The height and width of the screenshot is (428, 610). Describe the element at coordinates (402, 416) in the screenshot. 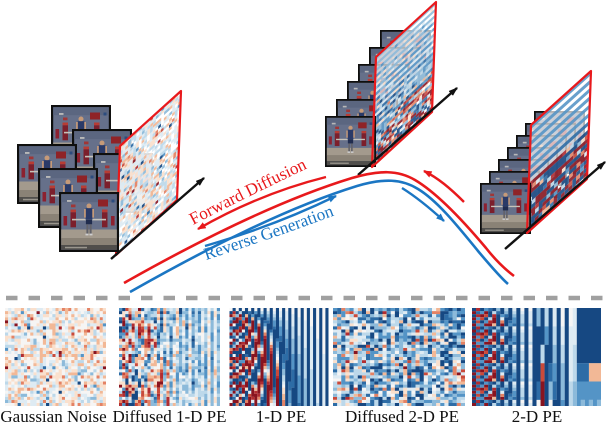

I see `svg-text: Diffused 2-D PE` at that location.